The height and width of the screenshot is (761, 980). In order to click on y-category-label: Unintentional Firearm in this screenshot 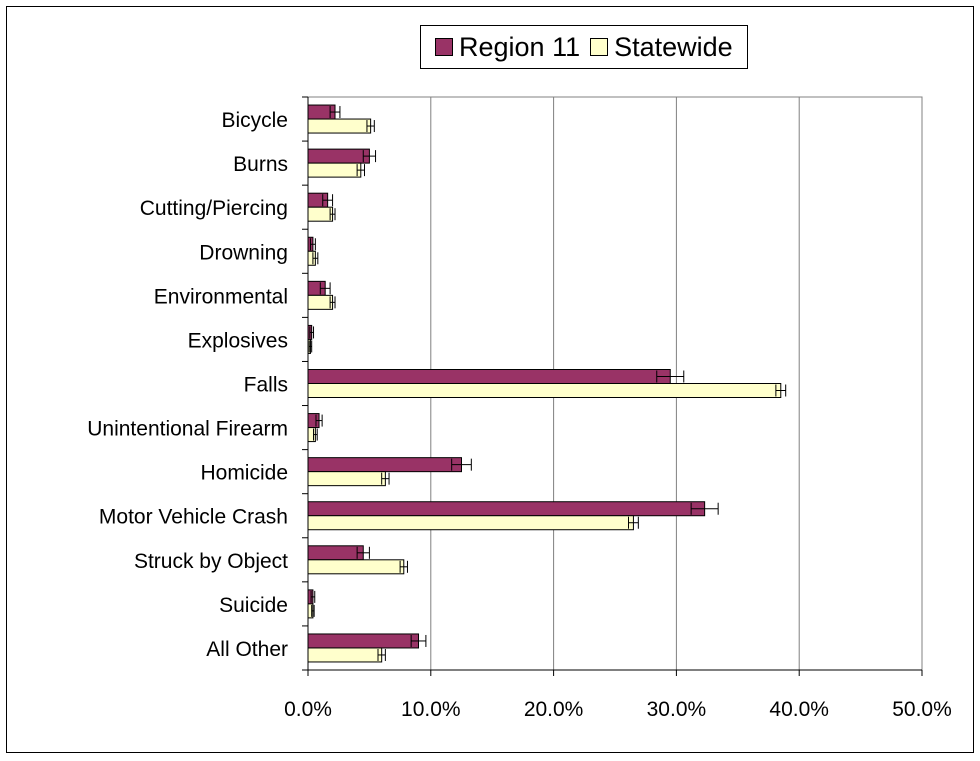, I will do `click(187, 429)`.